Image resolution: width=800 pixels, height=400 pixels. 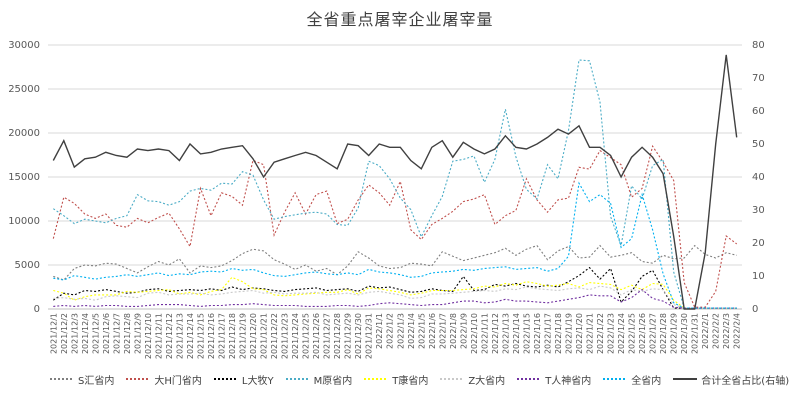 I want to click on x-tick-label: 2021/12/11, so click(x=158, y=336).